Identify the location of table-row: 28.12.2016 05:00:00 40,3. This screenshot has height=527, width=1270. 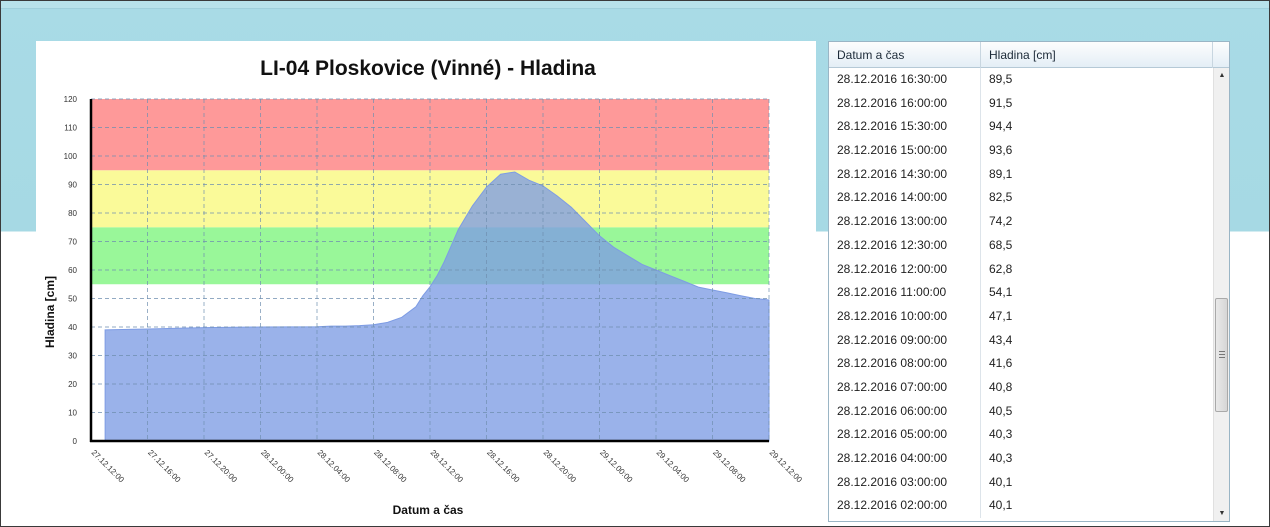
(1021, 435).